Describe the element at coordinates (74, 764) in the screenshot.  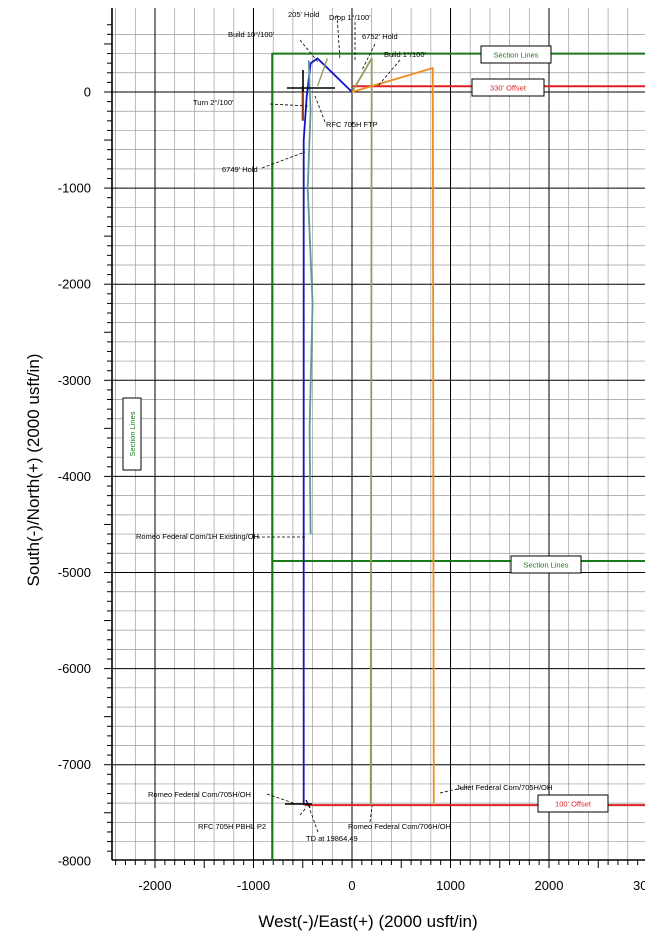
I see `y-tick-label: -7000` at that location.